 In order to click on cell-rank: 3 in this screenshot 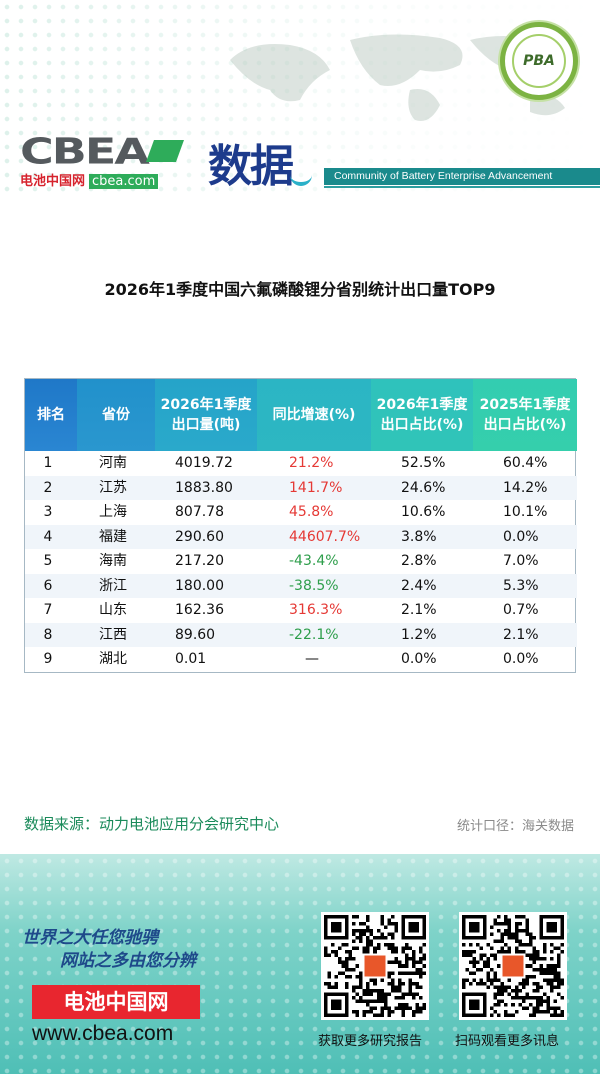, I will do `click(48, 512)`.